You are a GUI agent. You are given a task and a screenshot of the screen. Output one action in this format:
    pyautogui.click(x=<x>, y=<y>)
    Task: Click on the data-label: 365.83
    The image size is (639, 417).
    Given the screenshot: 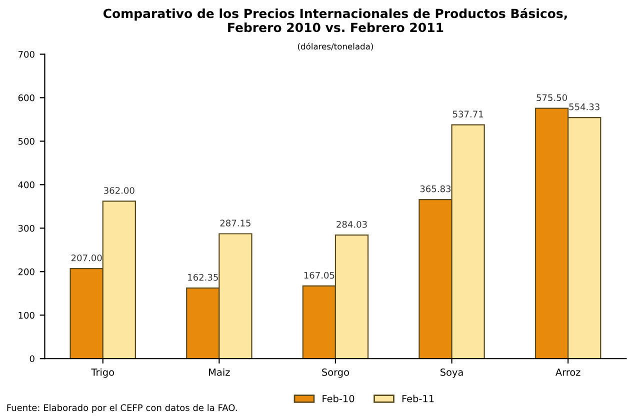 What is the action you would take?
    pyautogui.click(x=435, y=188)
    